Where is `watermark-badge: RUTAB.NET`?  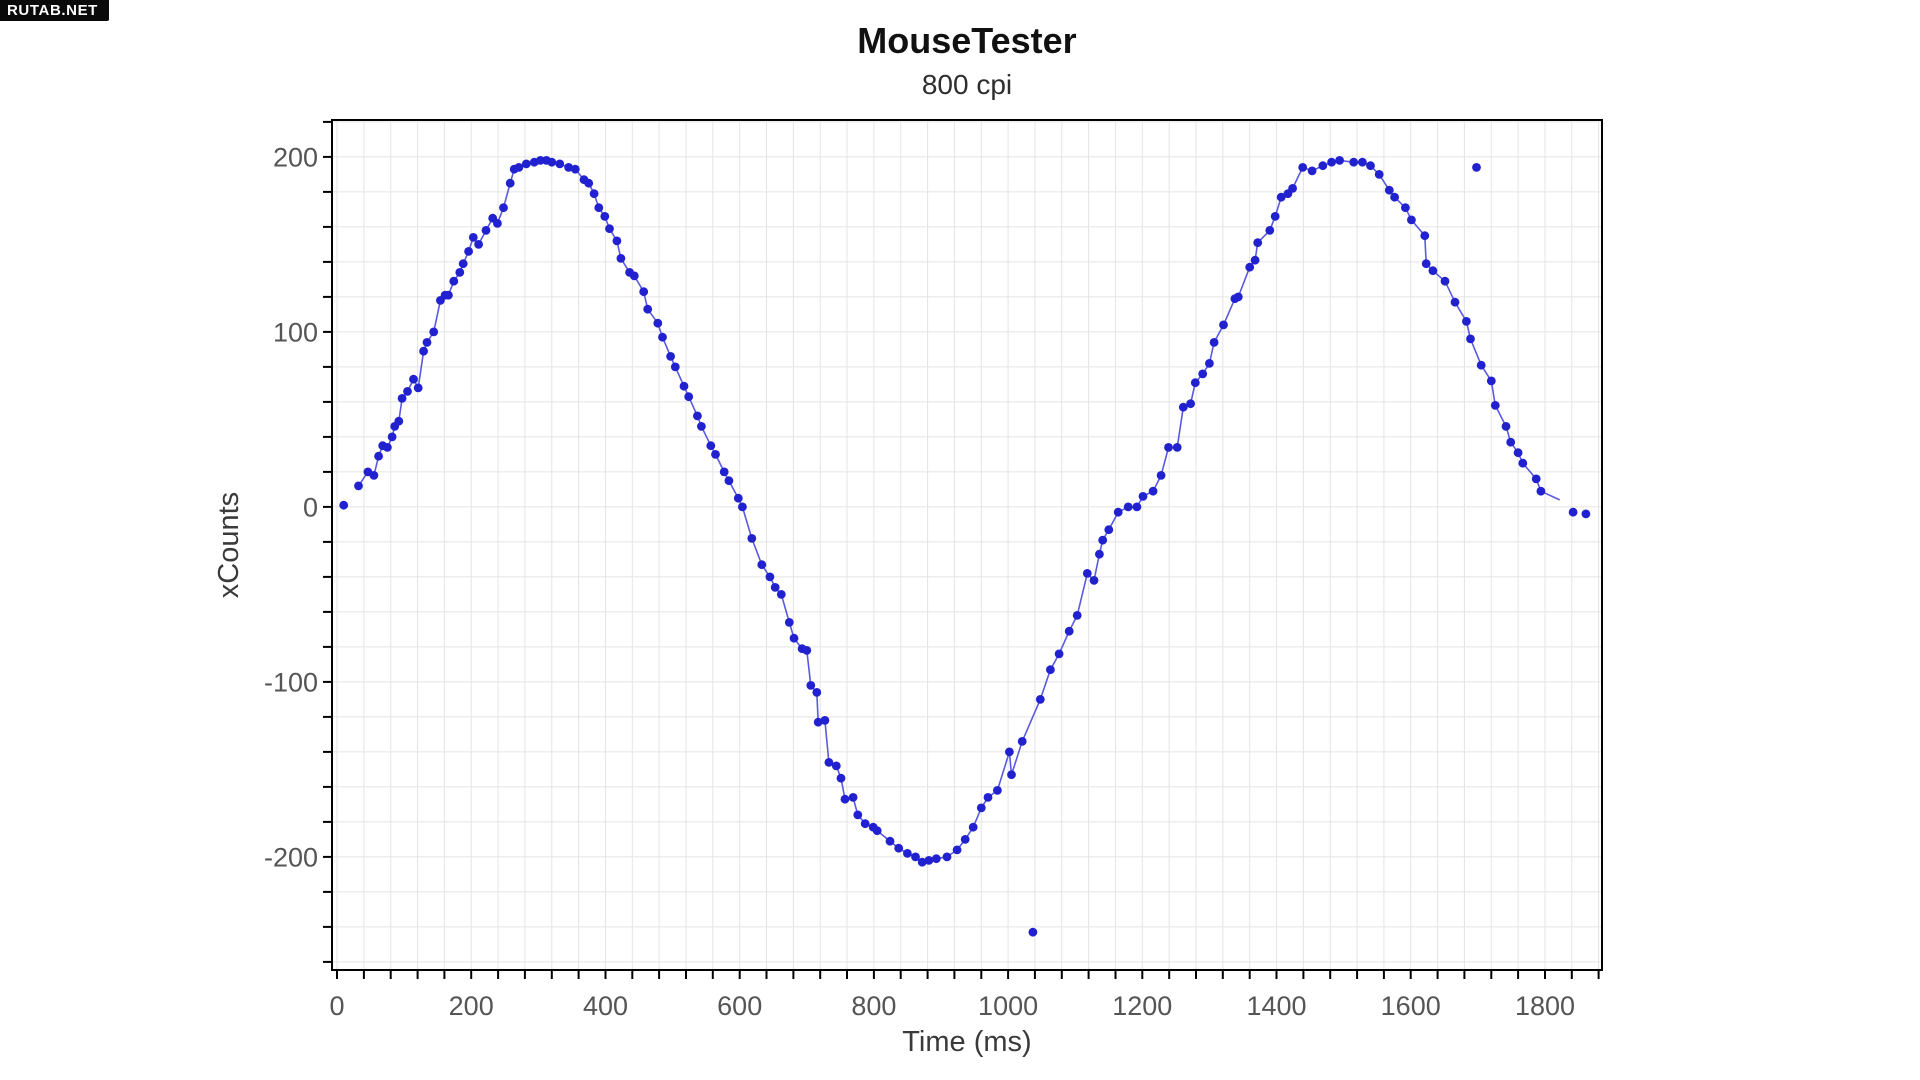 watermark-badge: RUTAB.NET is located at coordinates (54, 10).